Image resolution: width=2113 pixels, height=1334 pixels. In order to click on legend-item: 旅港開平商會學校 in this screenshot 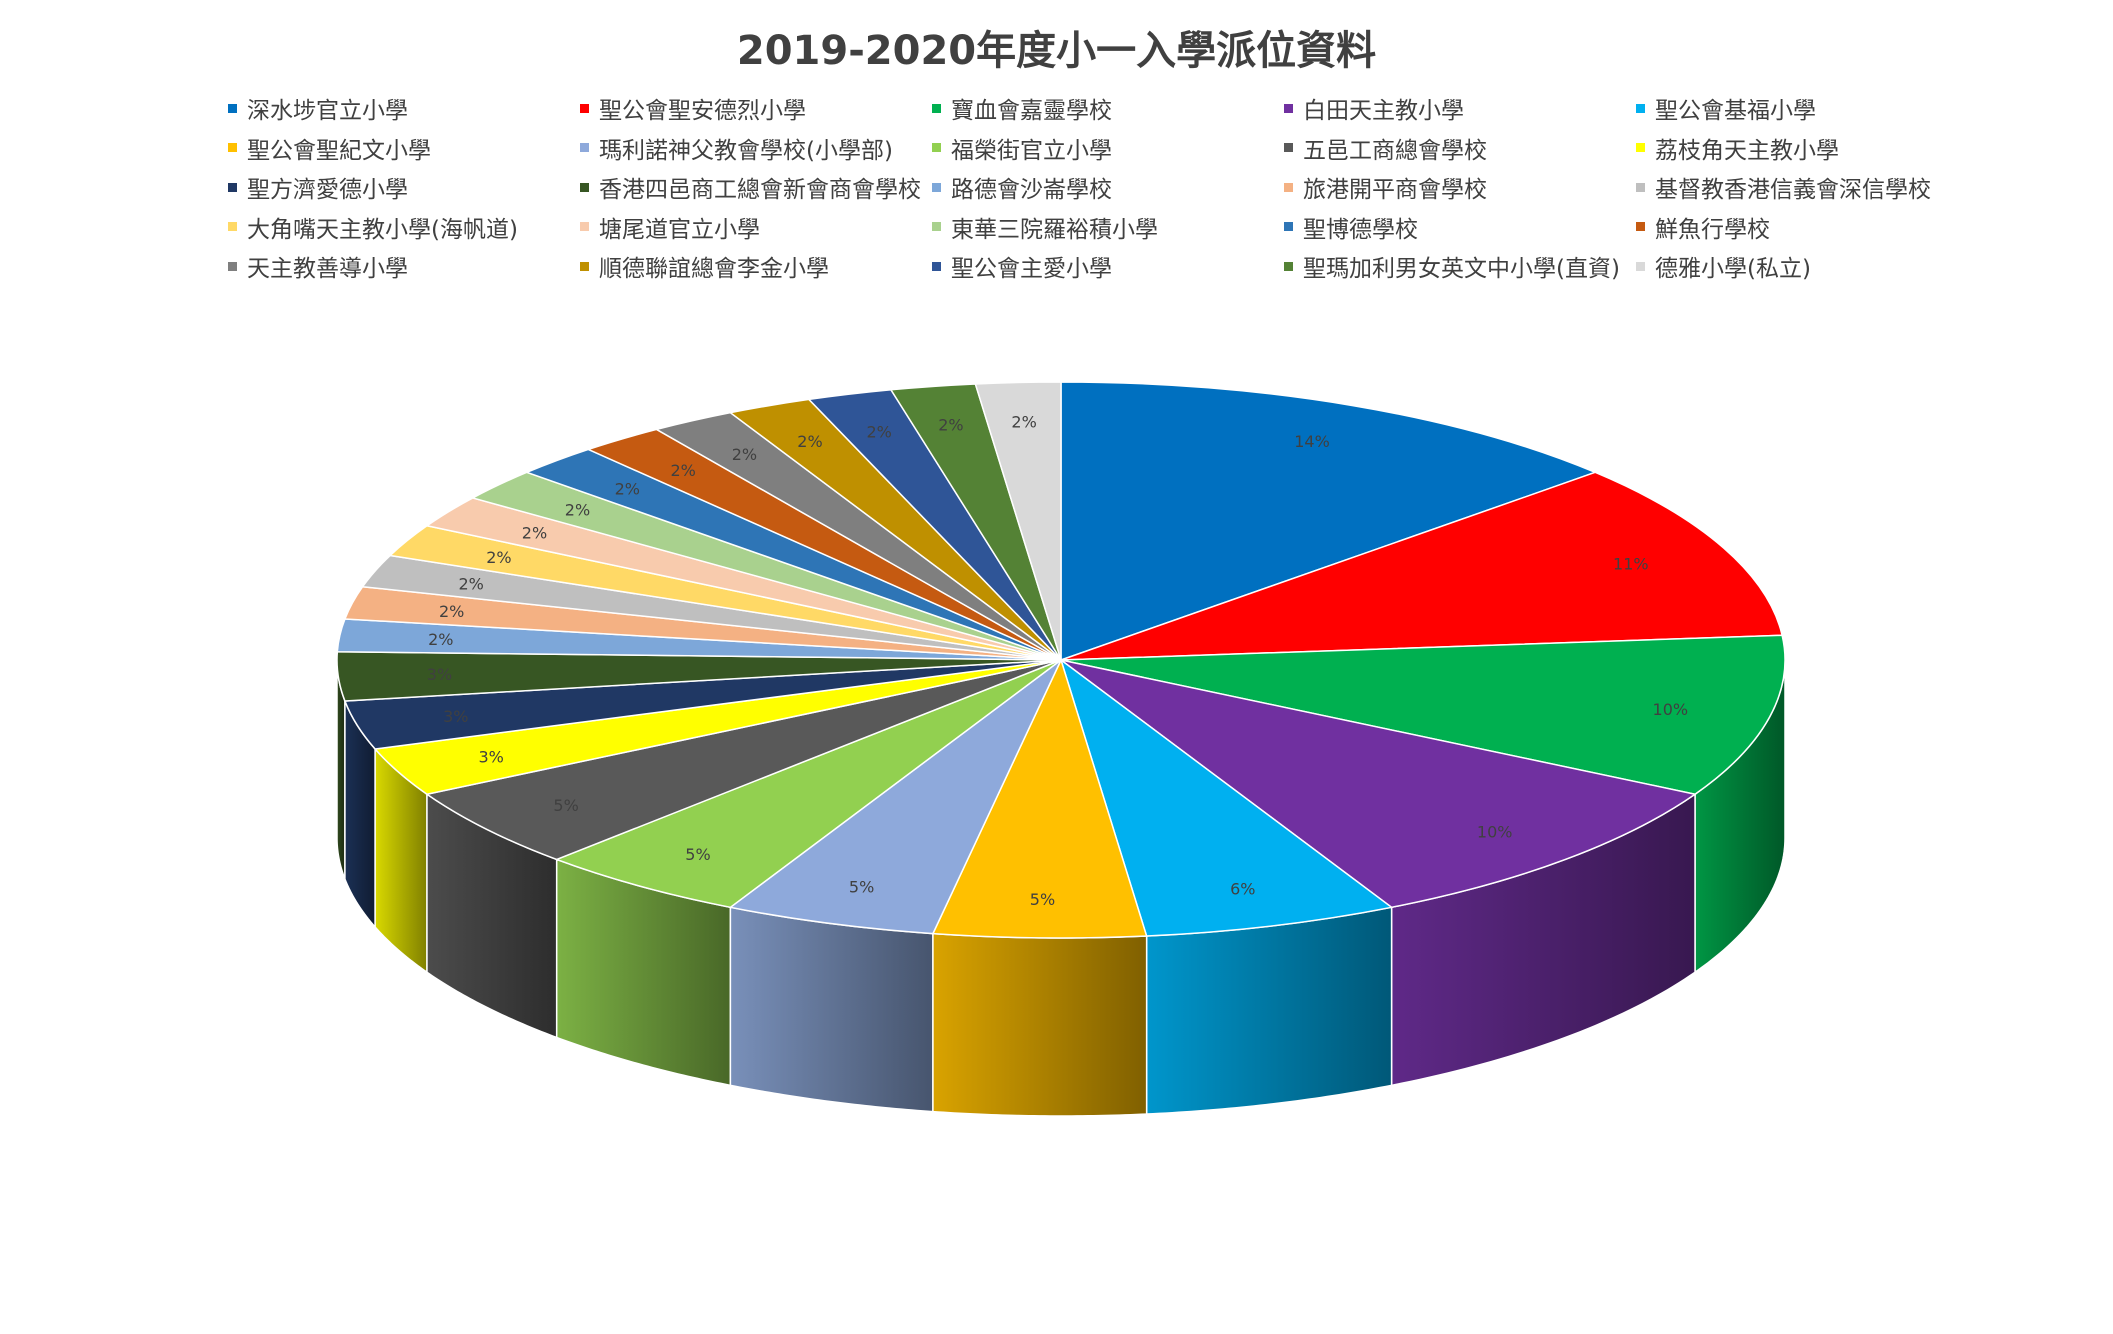, I will do `click(1385, 187)`.